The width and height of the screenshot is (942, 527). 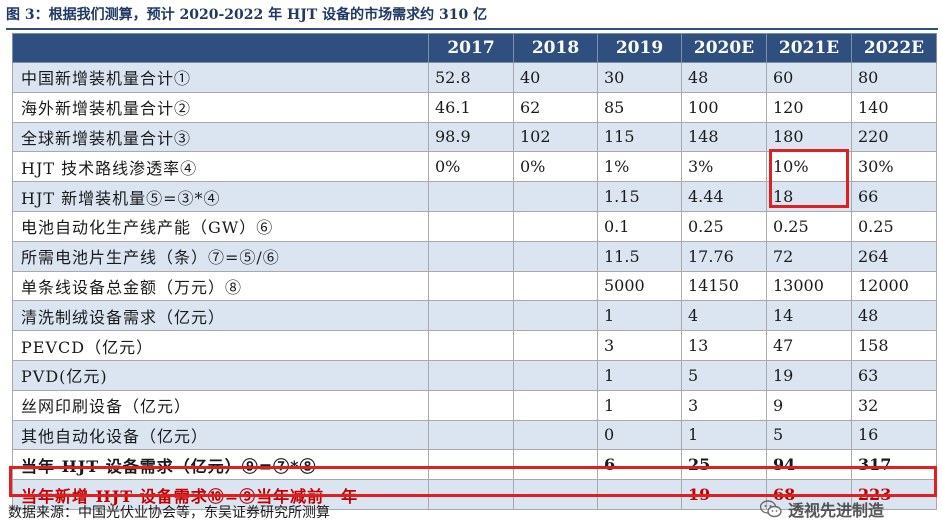 I want to click on header-cell-2022e: 2022E, so click(x=894, y=48).